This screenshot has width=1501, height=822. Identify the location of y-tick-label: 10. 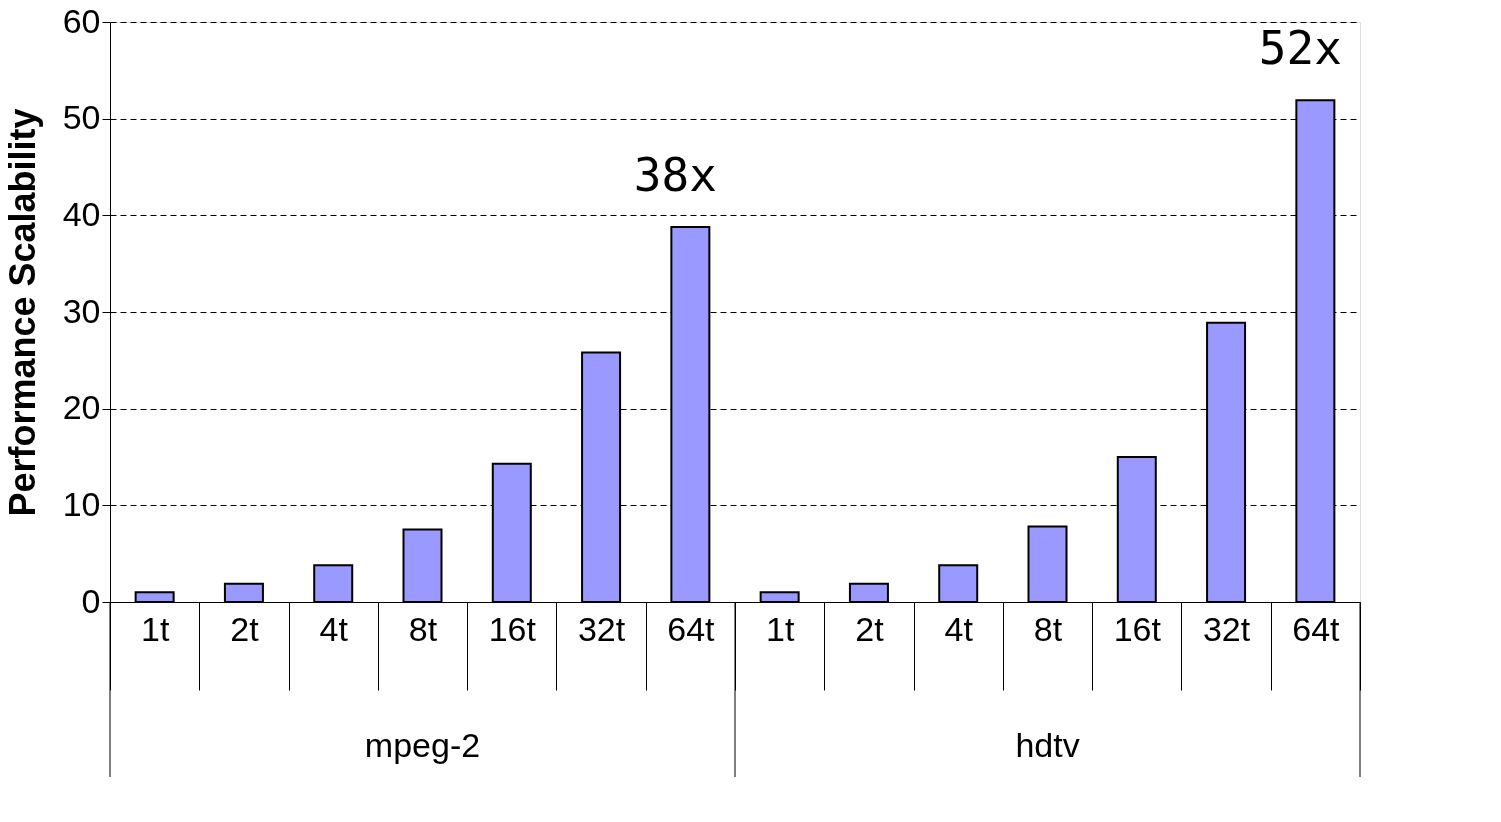
(81, 503).